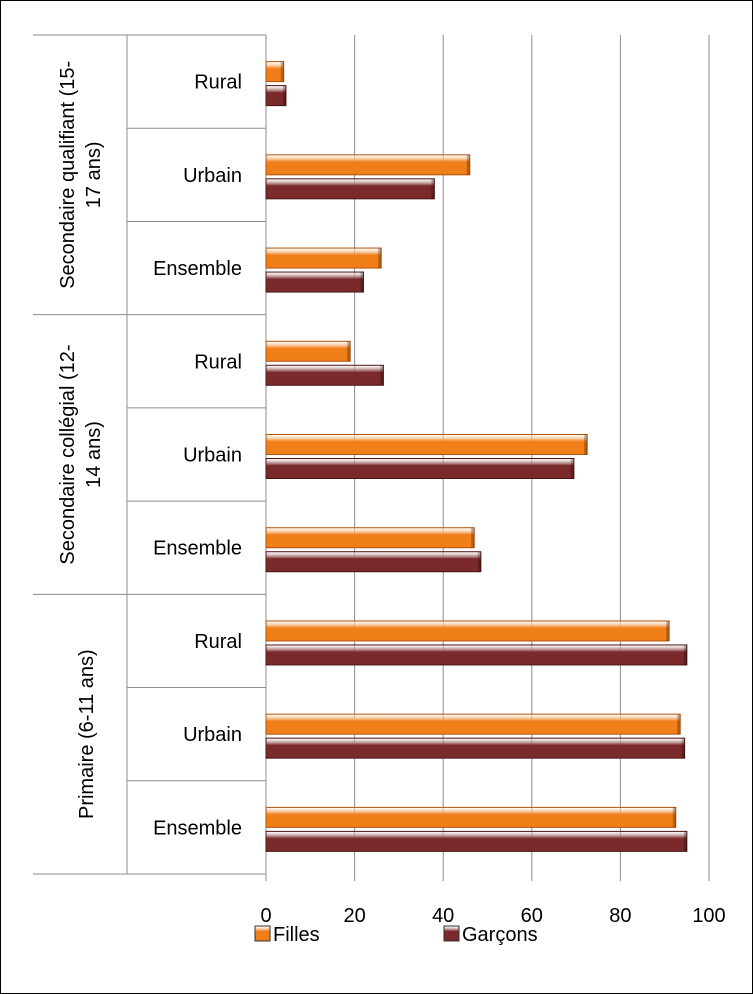 This screenshot has height=994, width=753. I want to click on legend-swatch-garcons, so click(451, 933).